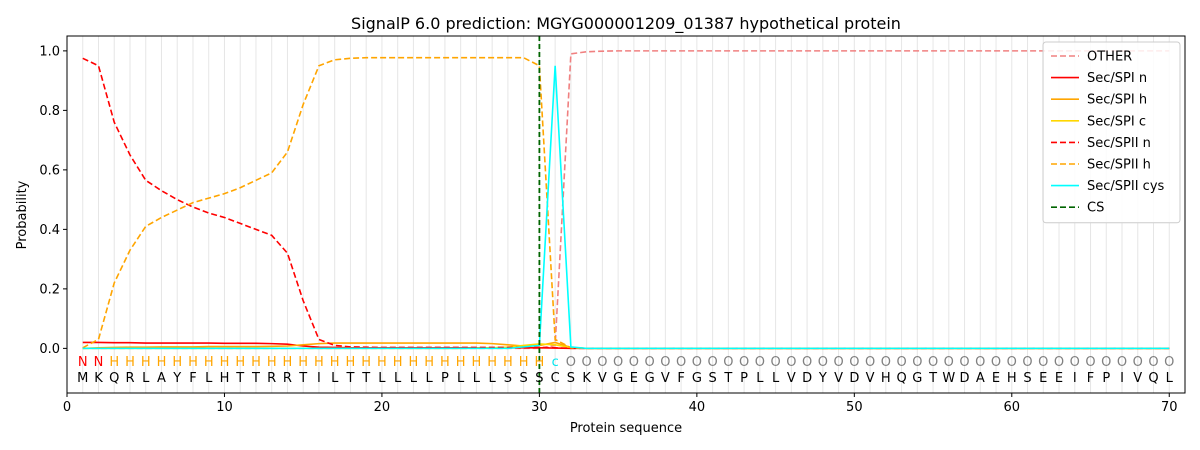  What do you see at coordinates (555, 362) in the screenshot?
I see `region-label: c` at bounding box center [555, 362].